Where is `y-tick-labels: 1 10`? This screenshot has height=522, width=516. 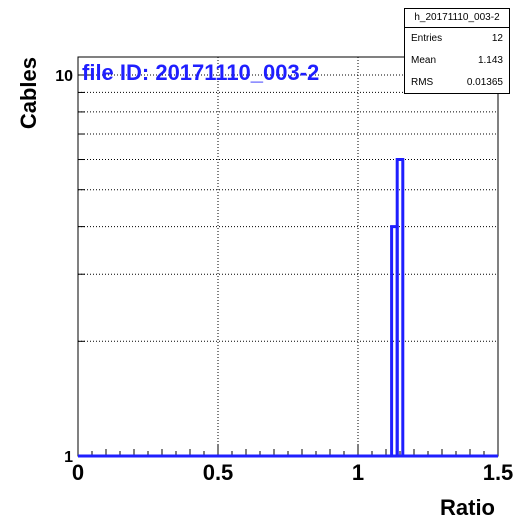 y-tick-labels: 1 10 is located at coordinates (64, 267).